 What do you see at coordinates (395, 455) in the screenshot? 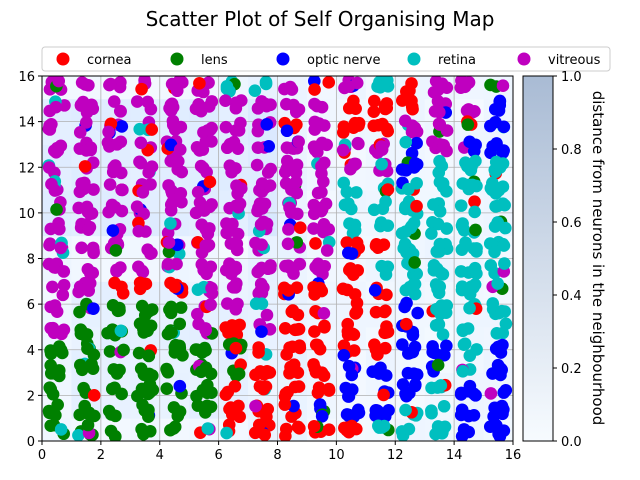
I see `x-tick-label: 12` at bounding box center [395, 455].